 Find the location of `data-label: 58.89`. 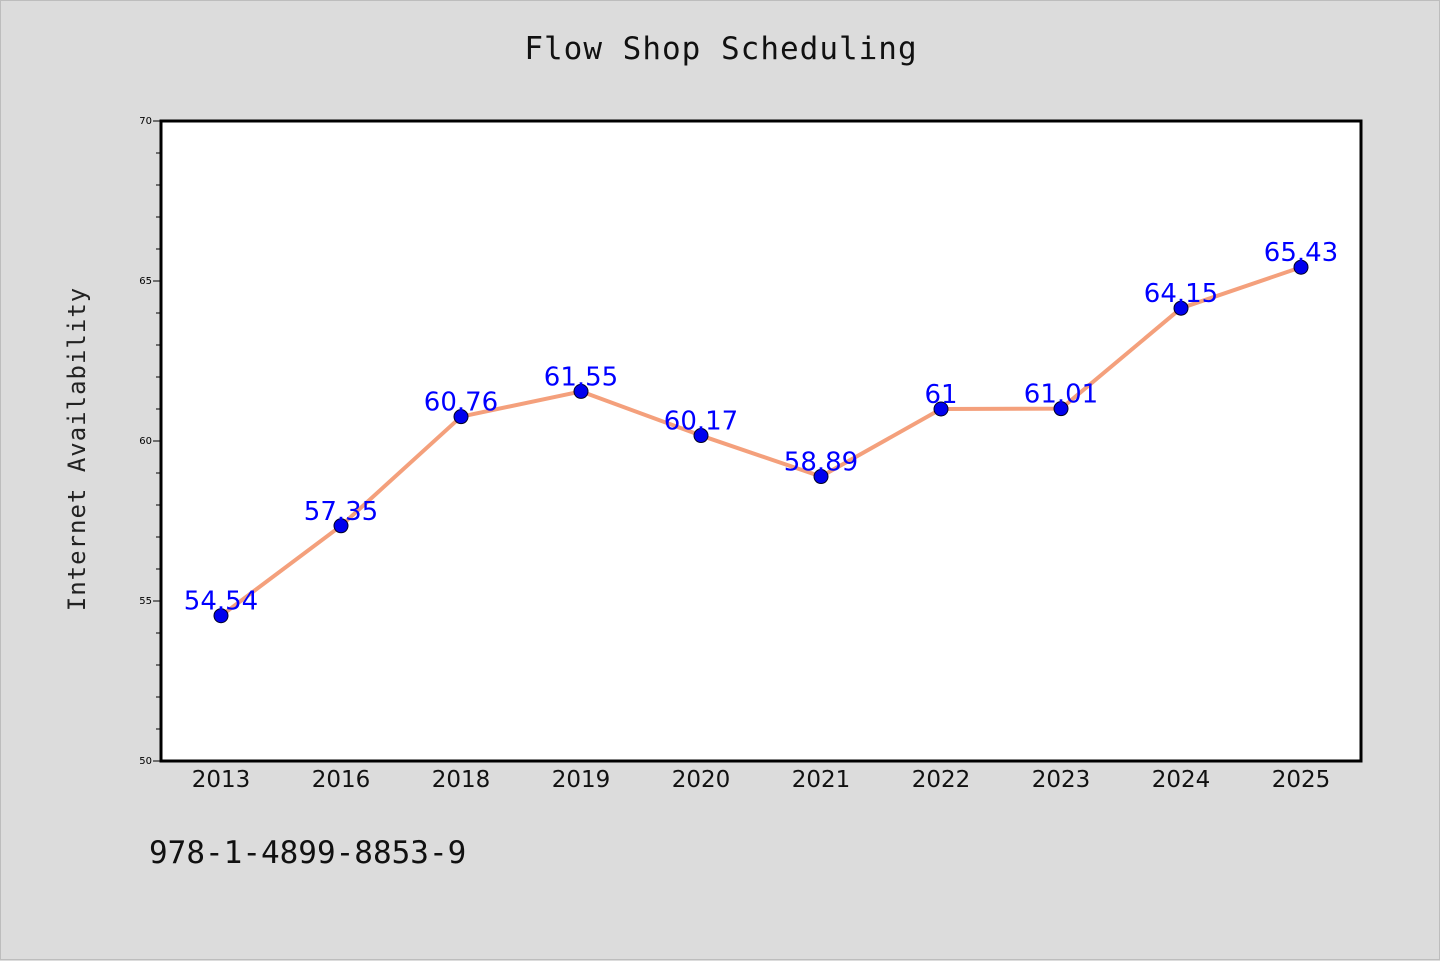

data-label: 58.89 is located at coordinates (821, 463).